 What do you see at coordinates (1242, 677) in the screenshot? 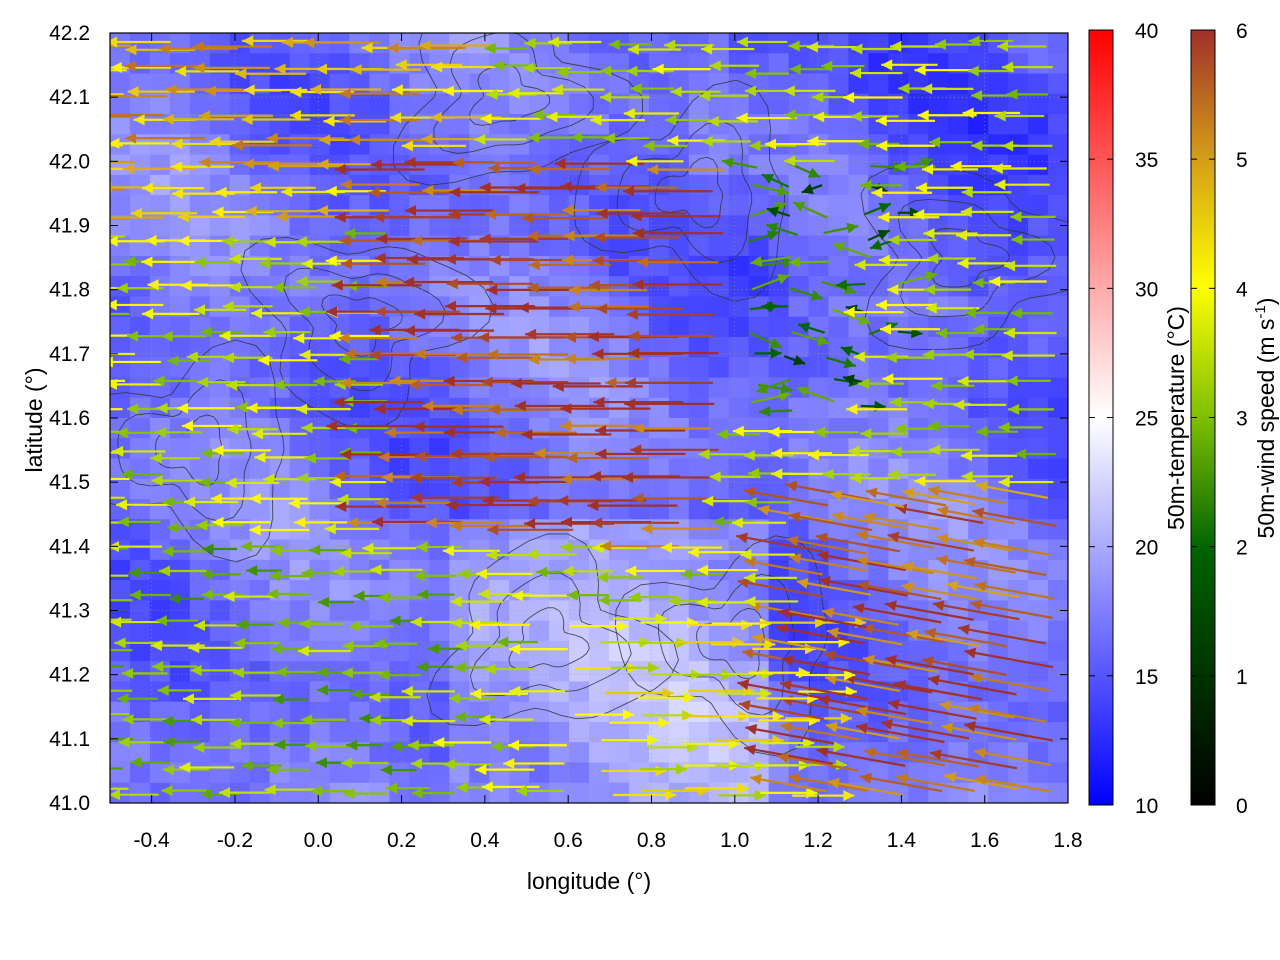
I see `colorbar-tick-label: 1` at bounding box center [1242, 677].